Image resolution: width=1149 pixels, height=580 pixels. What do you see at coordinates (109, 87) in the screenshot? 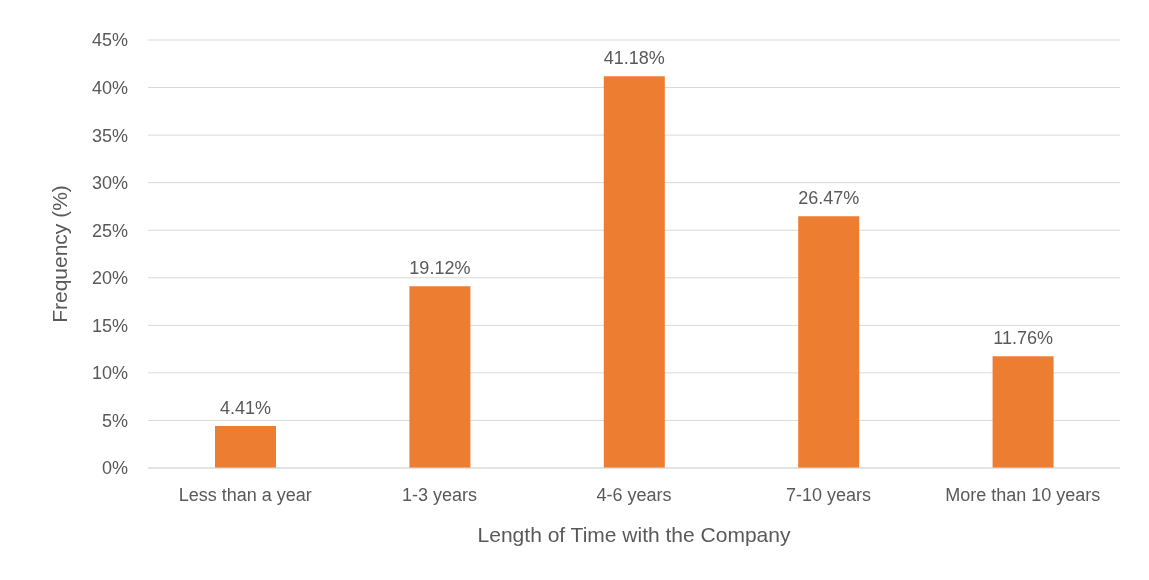
I see `y-tick-label: 40%` at bounding box center [109, 87].